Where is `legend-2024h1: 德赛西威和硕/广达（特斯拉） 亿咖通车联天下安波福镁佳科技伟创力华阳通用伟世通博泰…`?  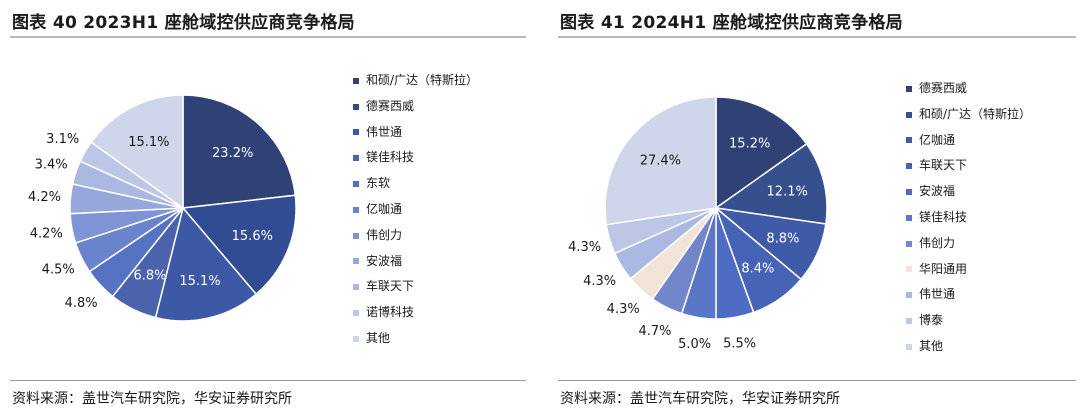 legend-2024h1: 德赛西威和硕/广达（特斯拉） 亿咖通车联天下安波福镁佳科技伟创力华阳通用伟世通博泰… is located at coordinates (968, 218).